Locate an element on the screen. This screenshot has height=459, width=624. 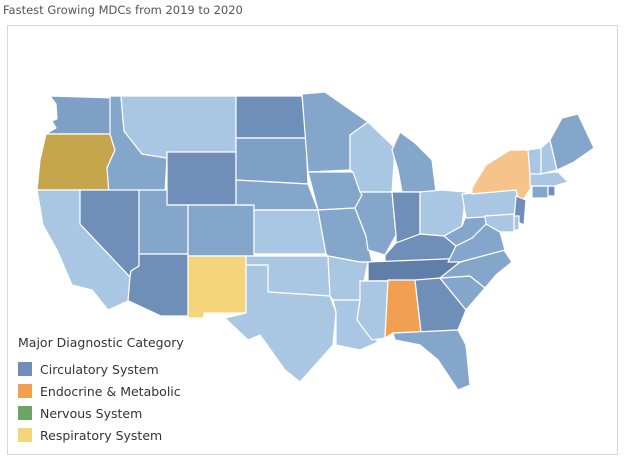
state-ia is located at coordinates (335, 191).